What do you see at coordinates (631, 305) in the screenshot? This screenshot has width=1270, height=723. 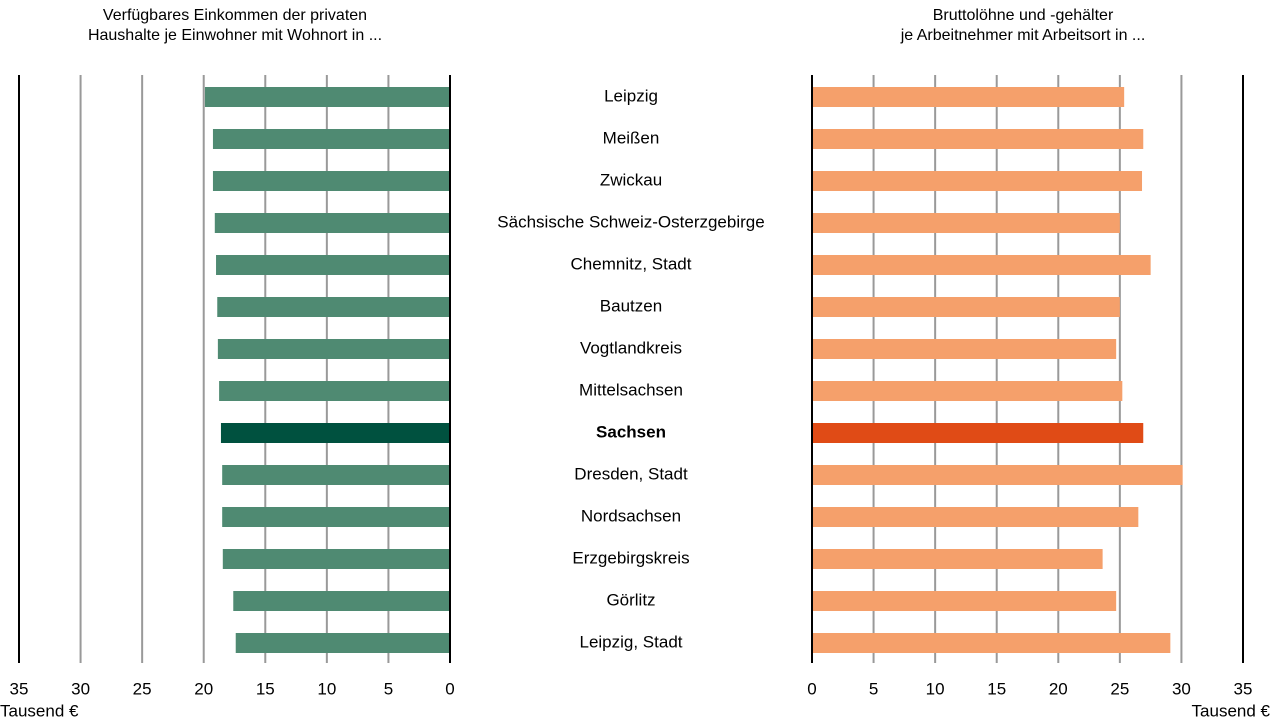 I see `category-label: Bautzen` at bounding box center [631, 305].